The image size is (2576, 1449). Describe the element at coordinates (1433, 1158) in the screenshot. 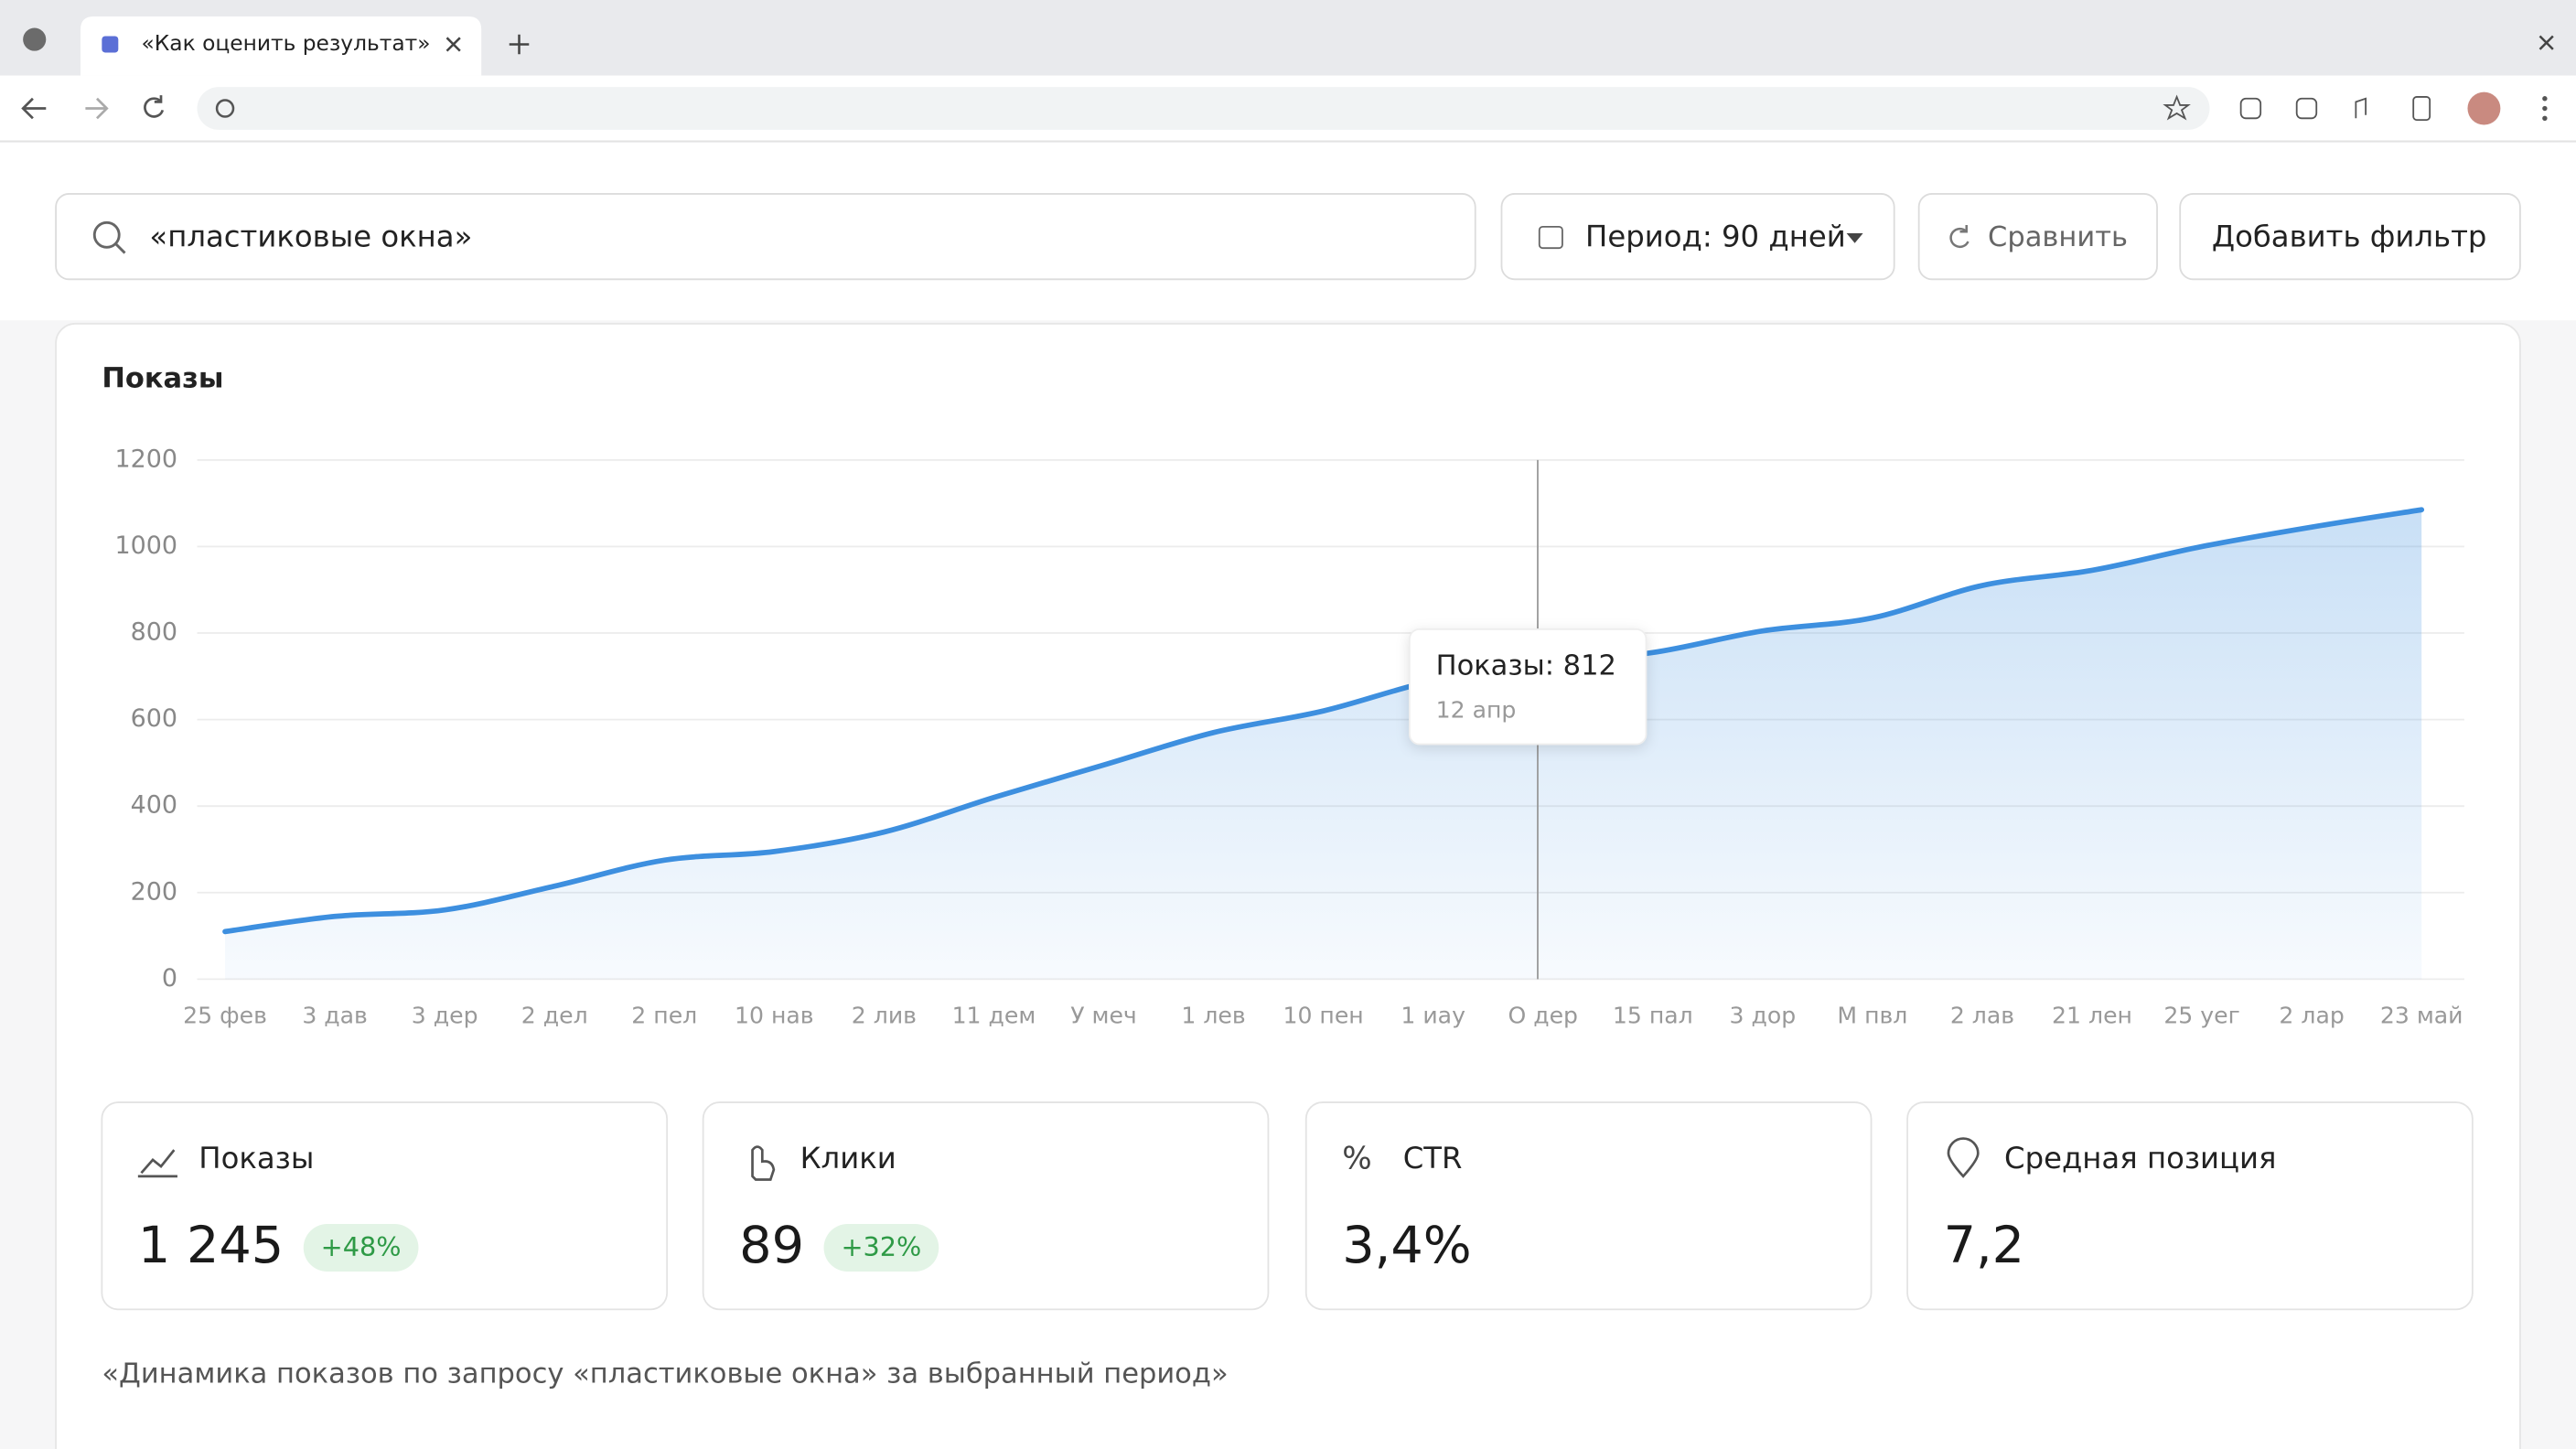

I see `card-label: CTR` at that location.